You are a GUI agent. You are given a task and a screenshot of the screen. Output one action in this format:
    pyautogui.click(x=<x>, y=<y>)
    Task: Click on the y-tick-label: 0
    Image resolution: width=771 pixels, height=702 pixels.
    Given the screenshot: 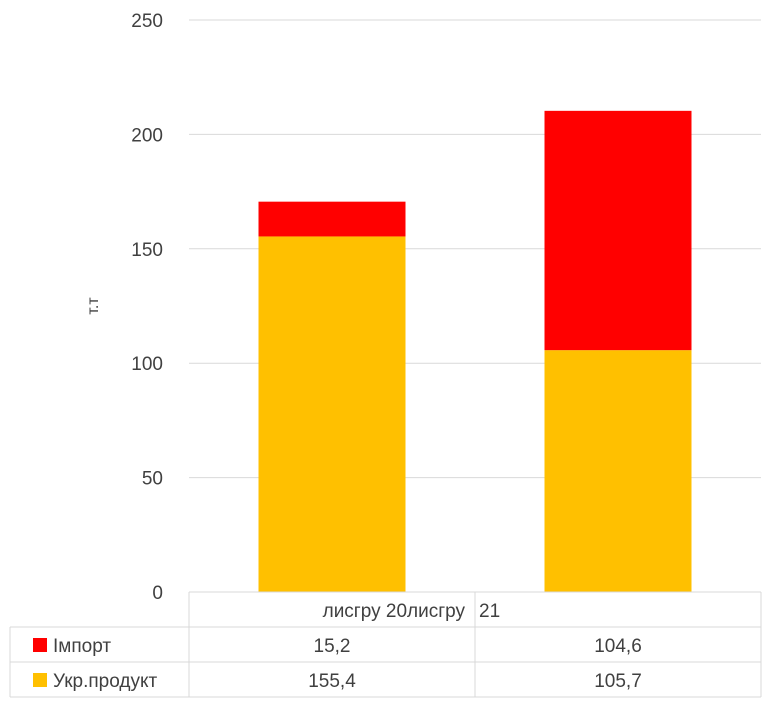 What is the action you would take?
    pyautogui.click(x=157, y=593)
    